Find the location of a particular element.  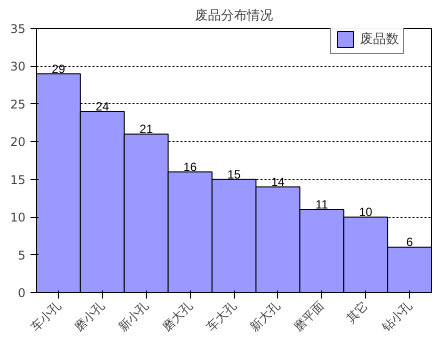

data-label: 10 is located at coordinates (365, 212).